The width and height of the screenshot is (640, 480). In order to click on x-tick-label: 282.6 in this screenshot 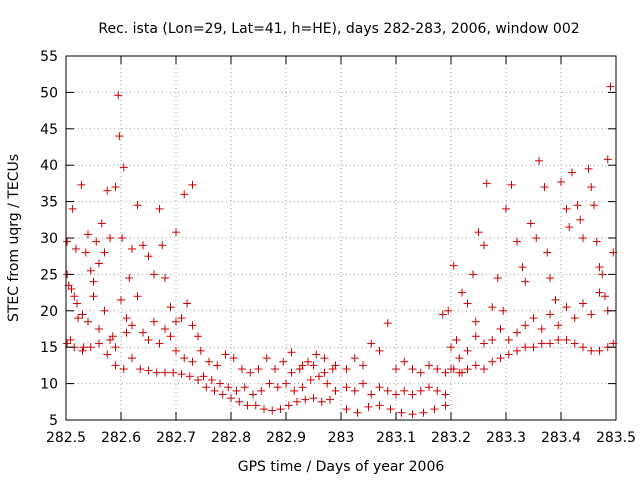, I will do `click(121, 438)`.